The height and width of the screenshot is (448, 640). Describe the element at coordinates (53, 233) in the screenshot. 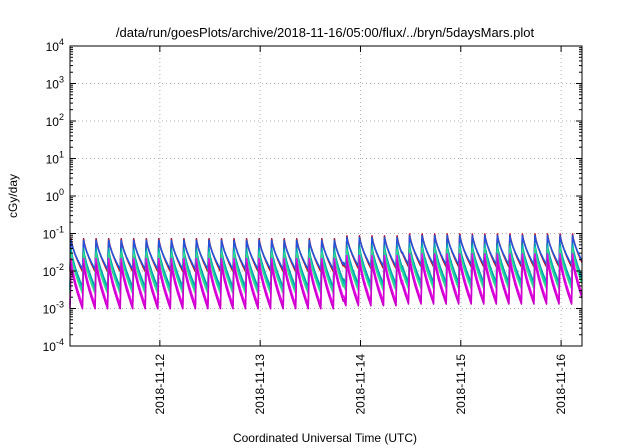

I see `y-tick-label: 10⁻¹` at that location.